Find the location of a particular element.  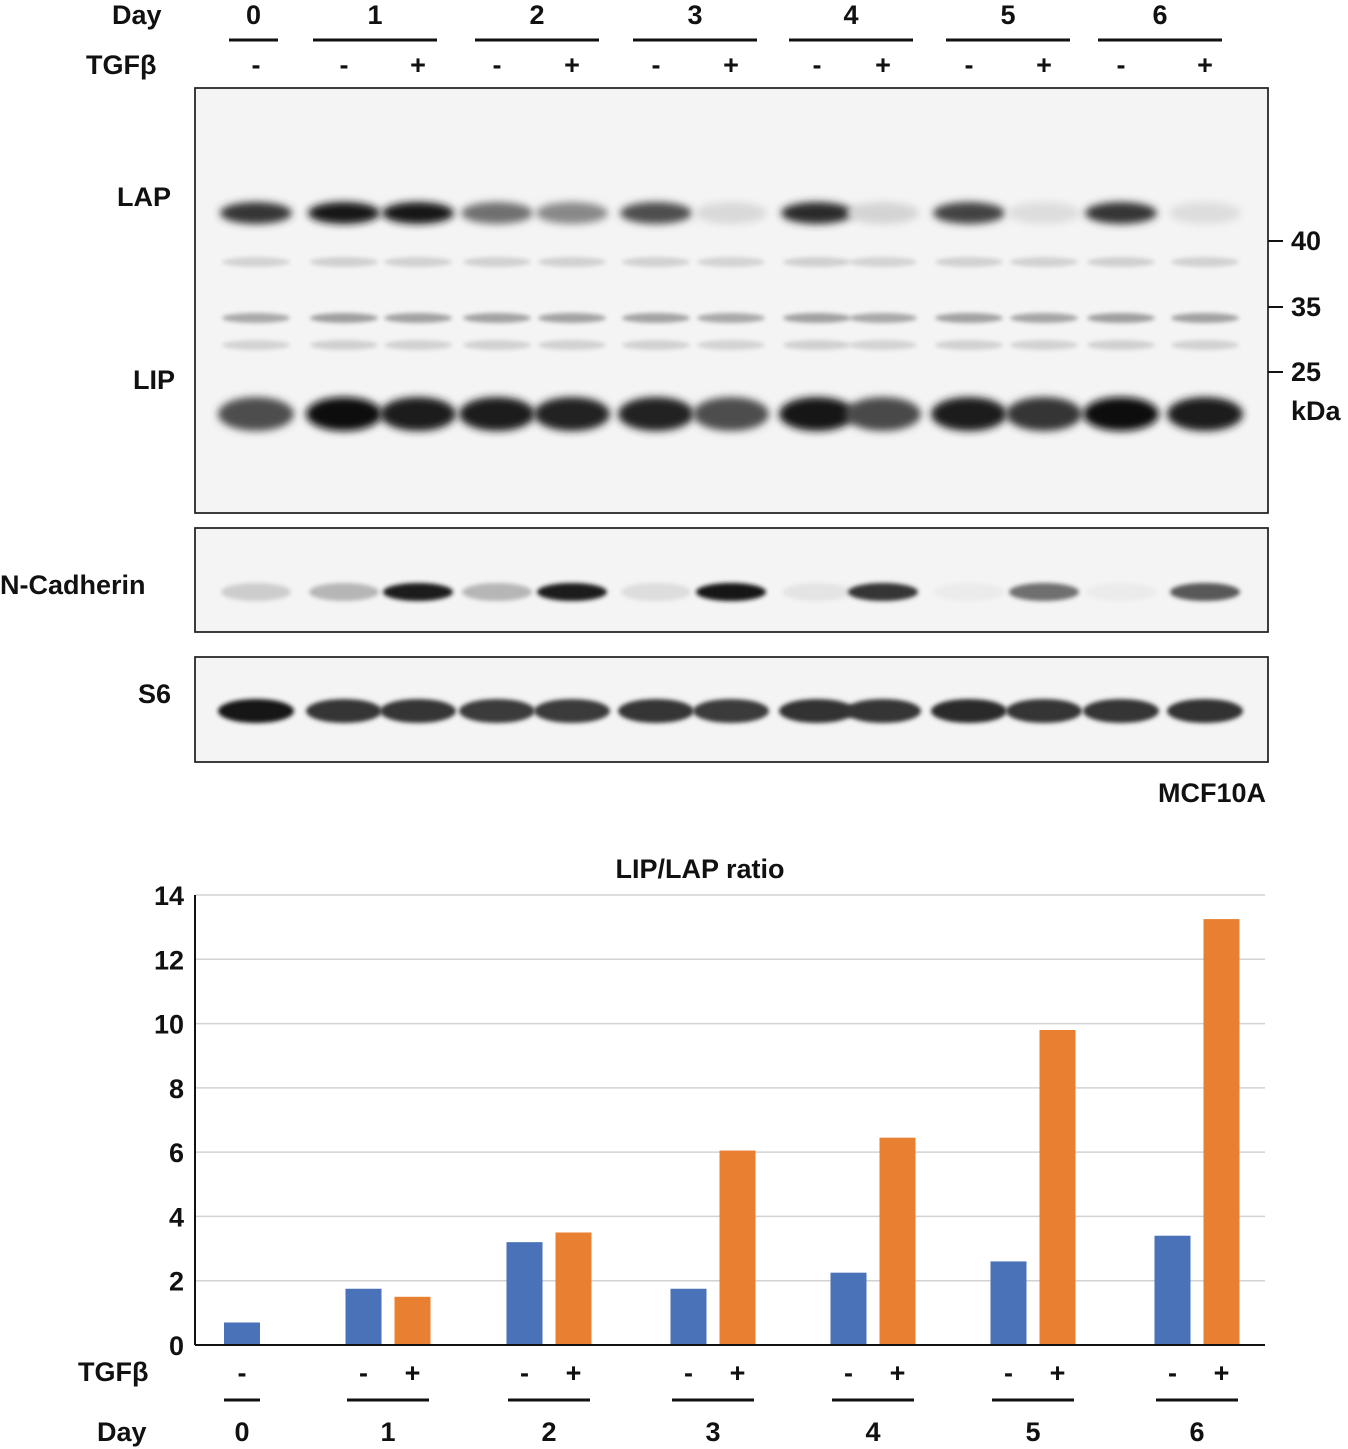

blot-lane-signs: - - + - + - + - + - + - + is located at coordinates (732, 65).